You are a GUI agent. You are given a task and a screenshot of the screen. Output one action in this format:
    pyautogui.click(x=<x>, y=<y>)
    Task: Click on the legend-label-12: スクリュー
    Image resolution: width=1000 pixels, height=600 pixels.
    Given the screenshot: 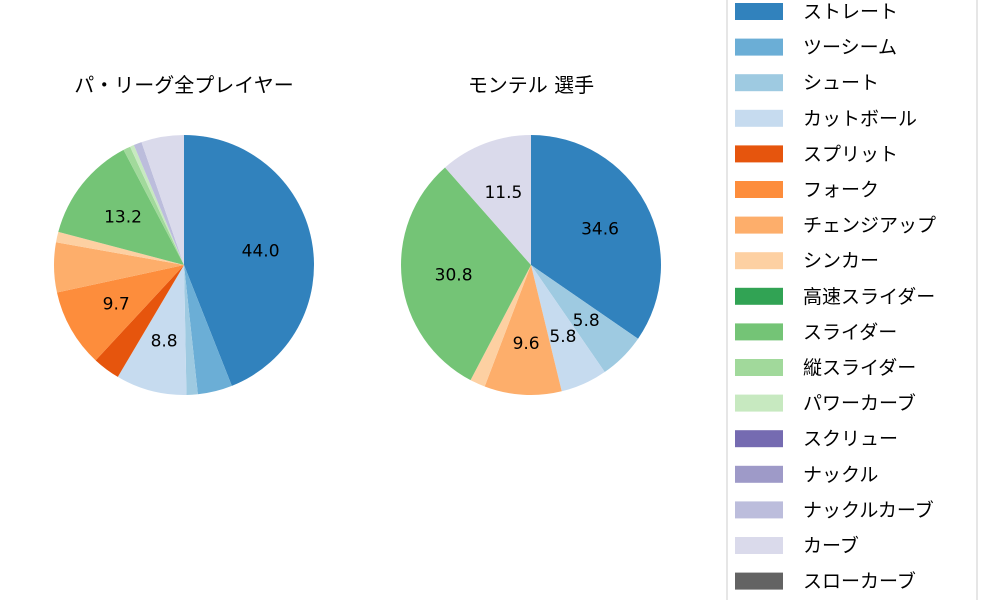 What is the action you would take?
    pyautogui.click(x=850, y=439)
    